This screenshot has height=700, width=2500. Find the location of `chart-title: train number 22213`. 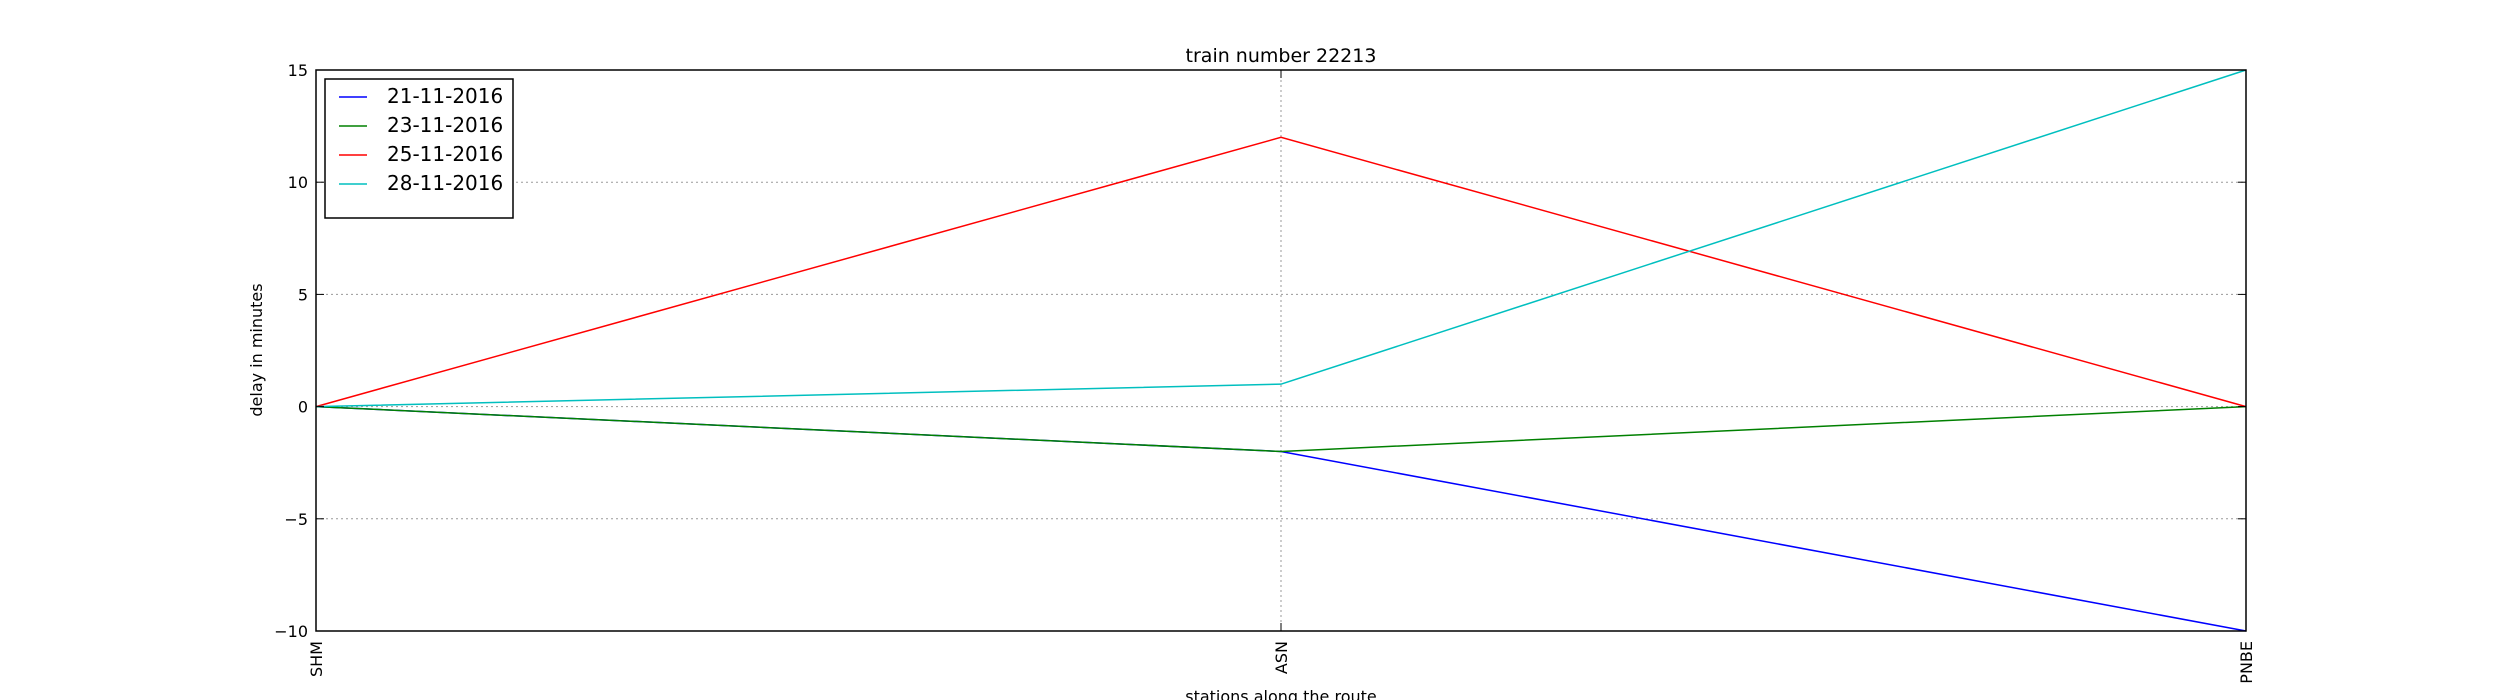

chart-title: train number 22213 is located at coordinates (1281, 56).